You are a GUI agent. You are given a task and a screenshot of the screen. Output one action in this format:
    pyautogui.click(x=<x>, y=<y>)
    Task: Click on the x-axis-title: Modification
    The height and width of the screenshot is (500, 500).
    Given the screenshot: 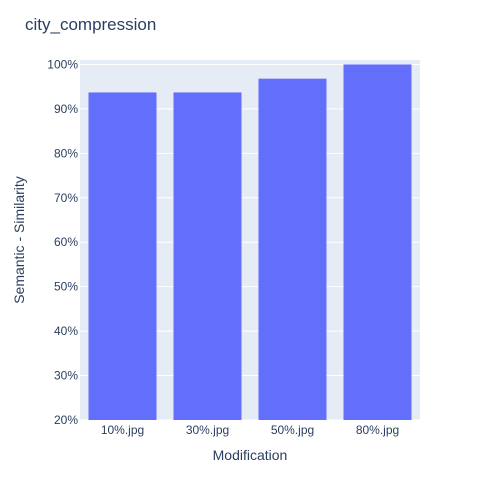 What is the action you would take?
    pyautogui.click(x=250, y=455)
    